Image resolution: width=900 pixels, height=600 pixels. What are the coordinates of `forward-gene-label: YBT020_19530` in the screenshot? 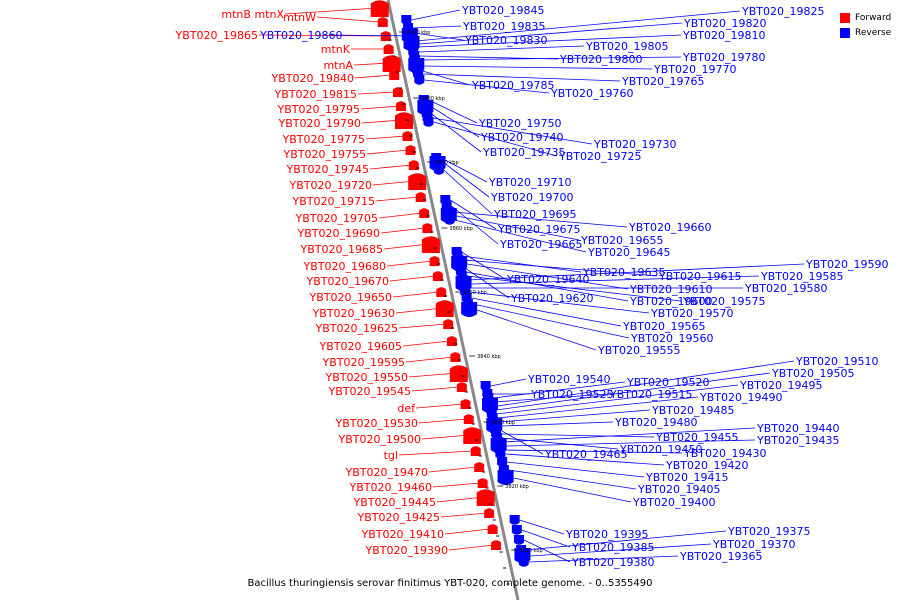 It's located at (376, 423).